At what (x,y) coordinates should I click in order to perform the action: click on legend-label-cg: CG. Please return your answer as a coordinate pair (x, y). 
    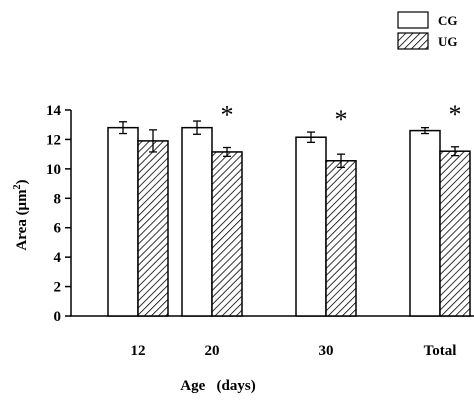
    Looking at the image, I should click on (448, 20).